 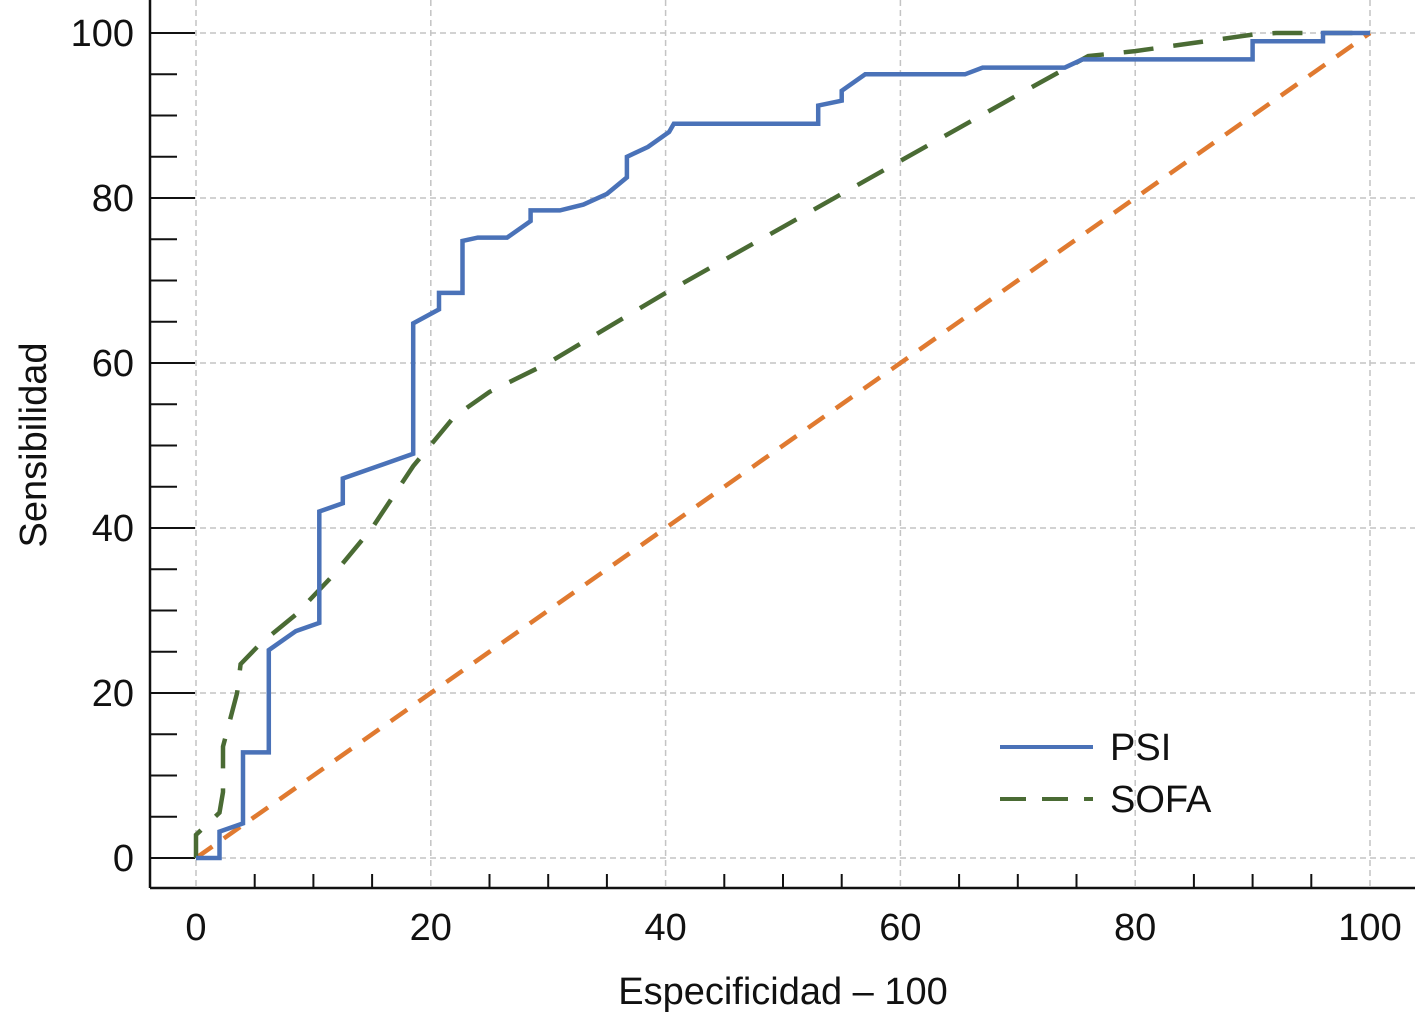 I want to click on x-tick-label: 0, so click(x=195, y=928).